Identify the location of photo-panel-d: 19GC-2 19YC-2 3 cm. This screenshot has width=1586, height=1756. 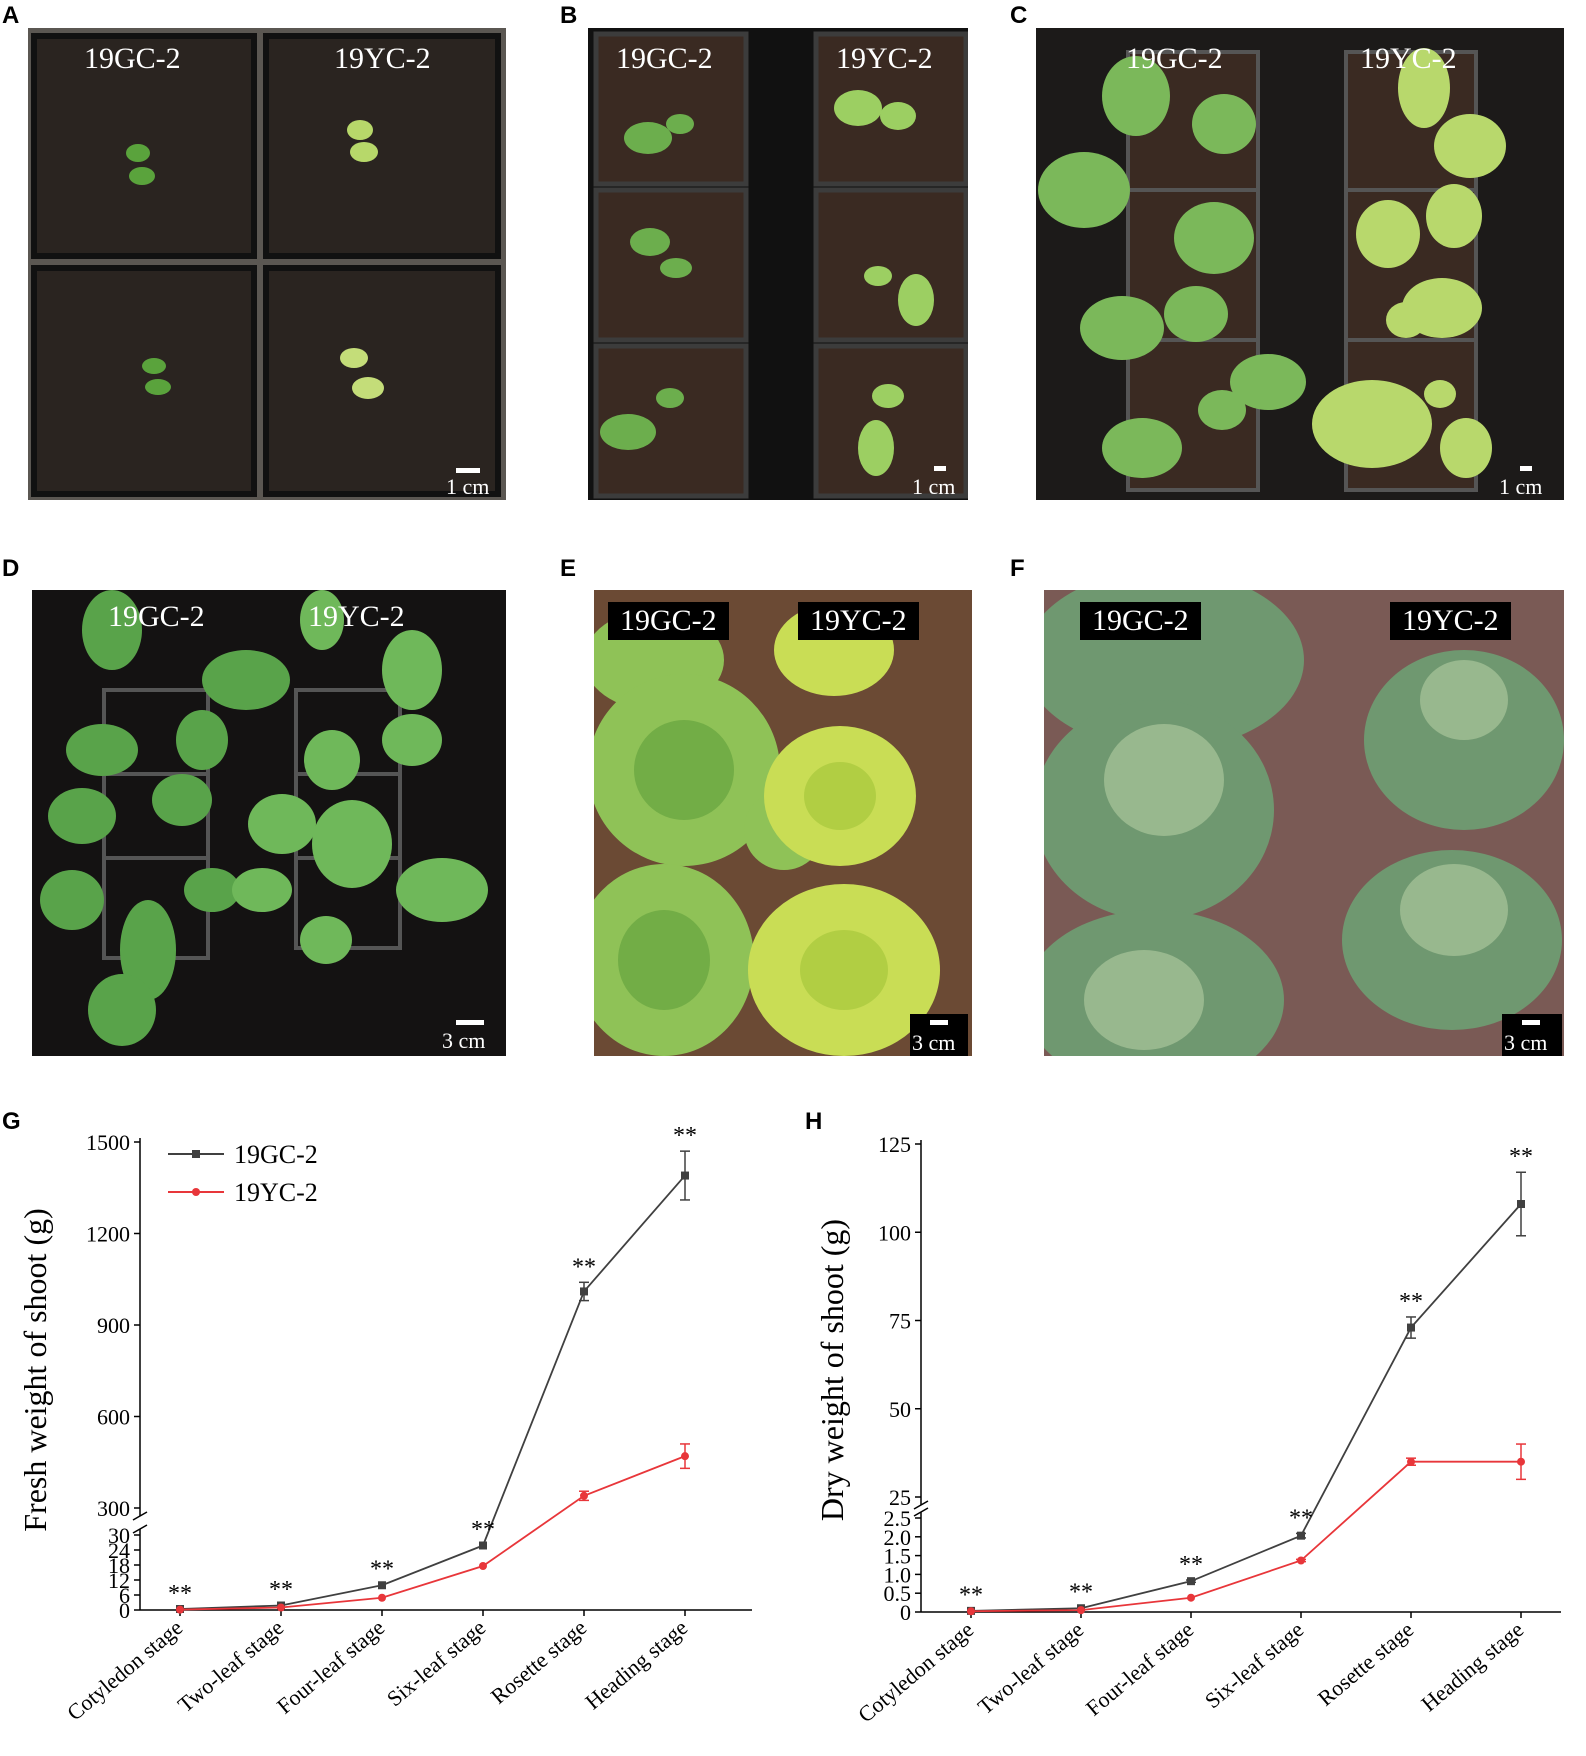
(269, 823).